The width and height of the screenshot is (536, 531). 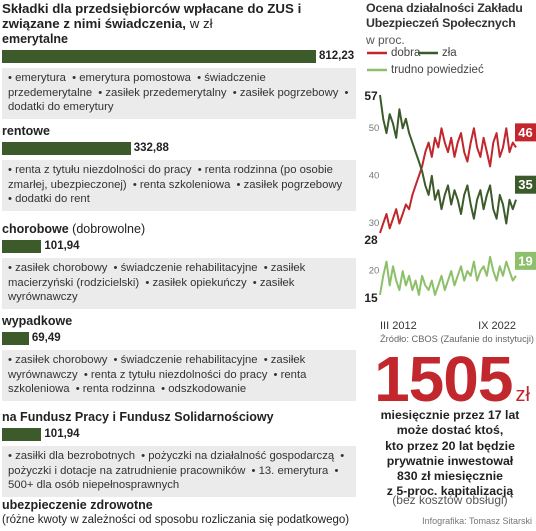 What do you see at coordinates (203, 389) in the screenshot?
I see `detail-item: odszkodowanie` at bounding box center [203, 389].